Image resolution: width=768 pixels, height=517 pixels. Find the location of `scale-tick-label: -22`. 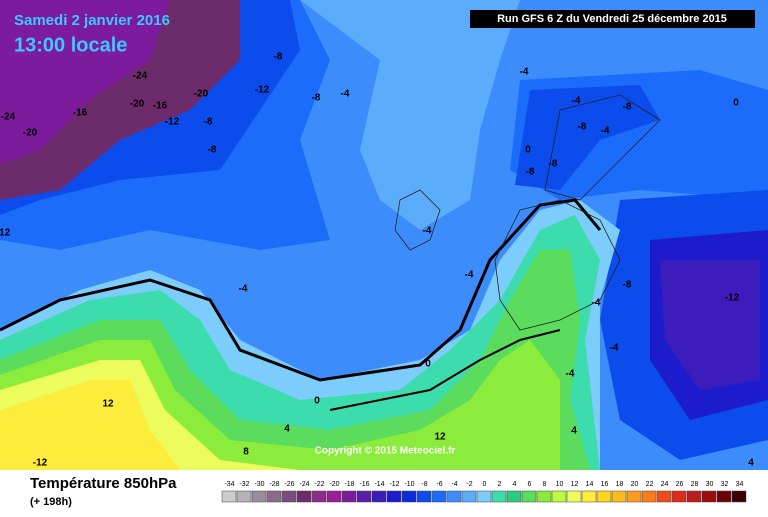

scale-tick-label: -22 is located at coordinates (319, 484).